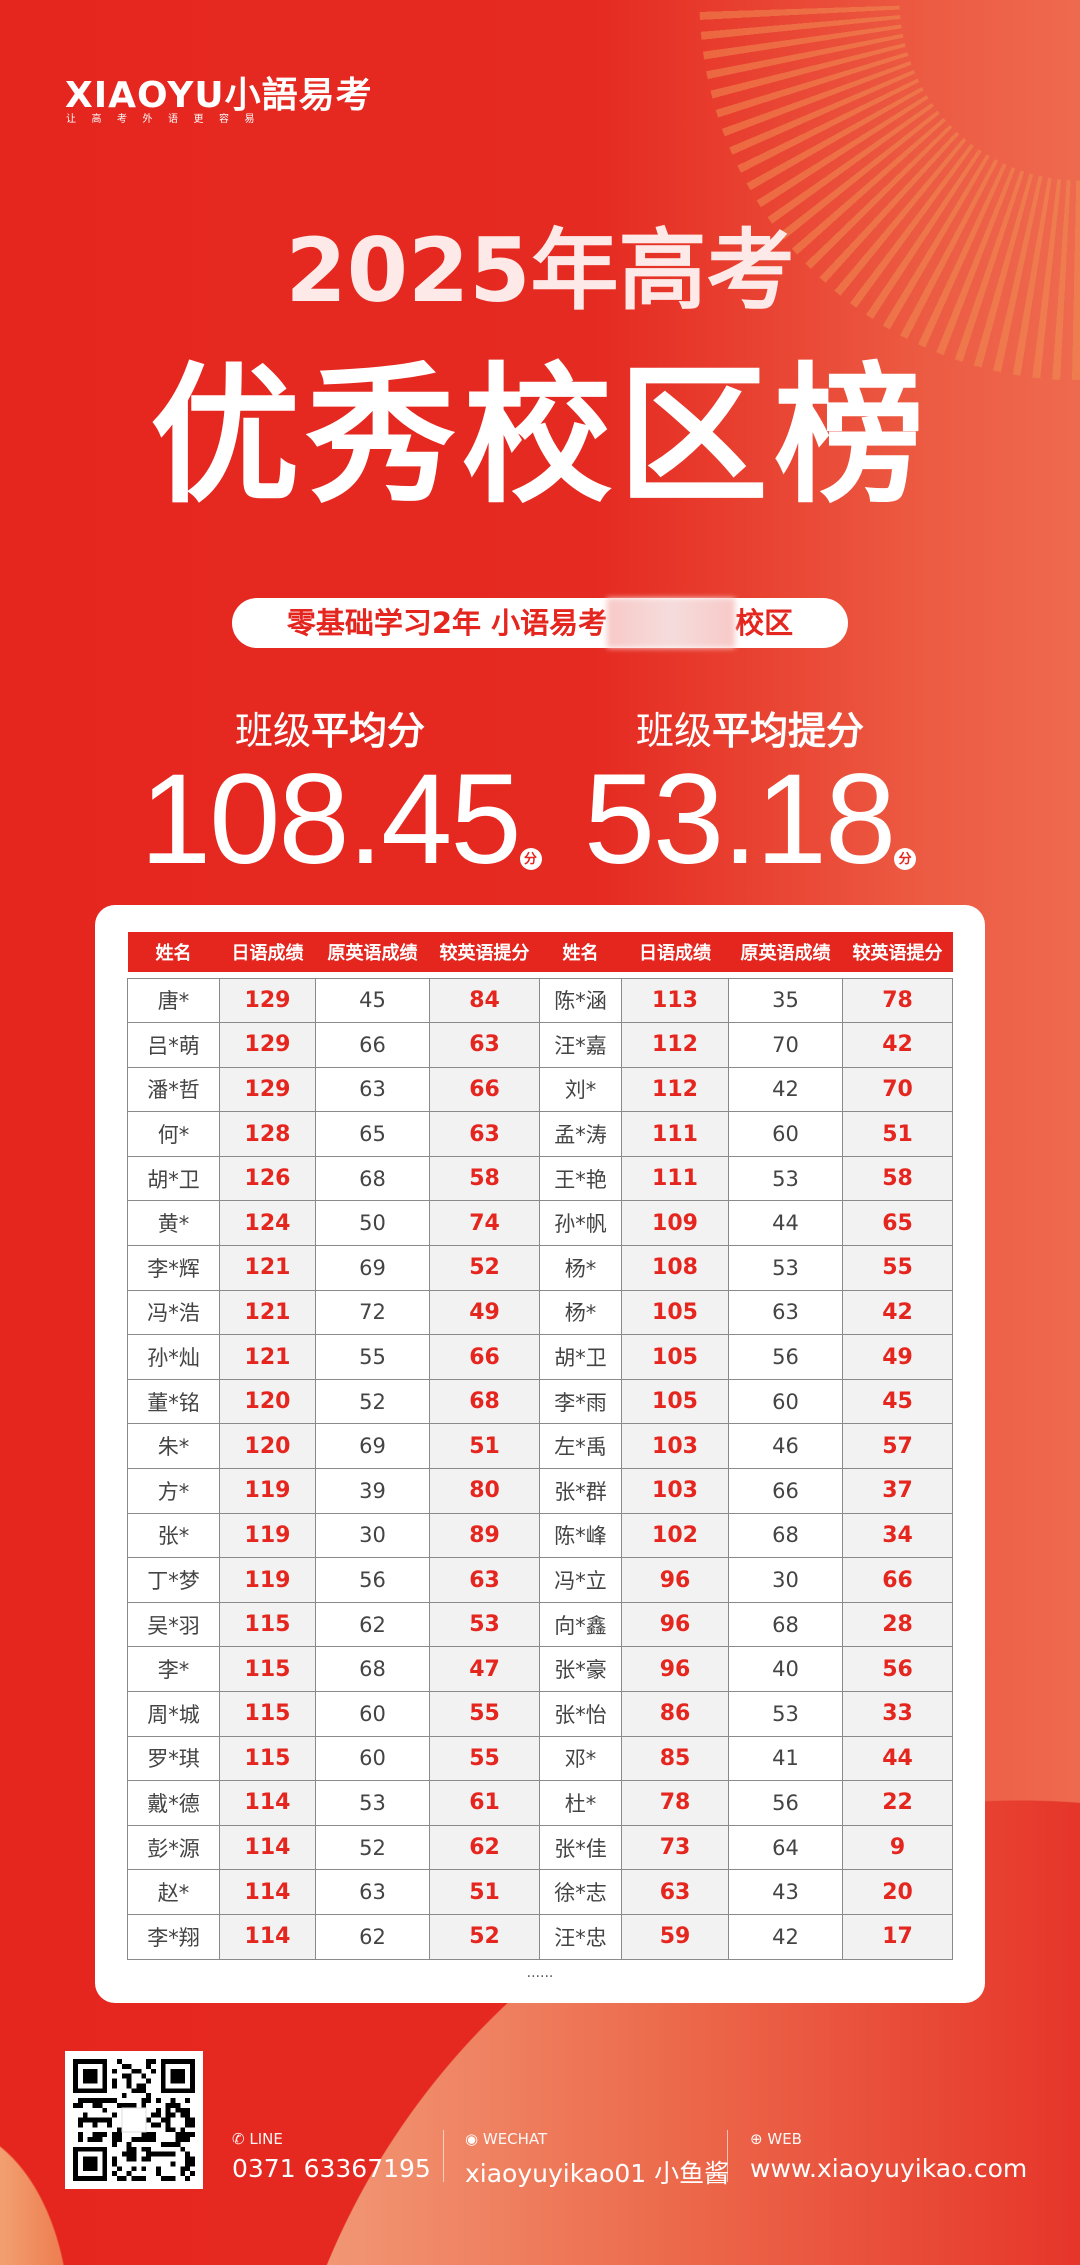  I want to click on table-cell: 潘*哲, so click(173, 1089).